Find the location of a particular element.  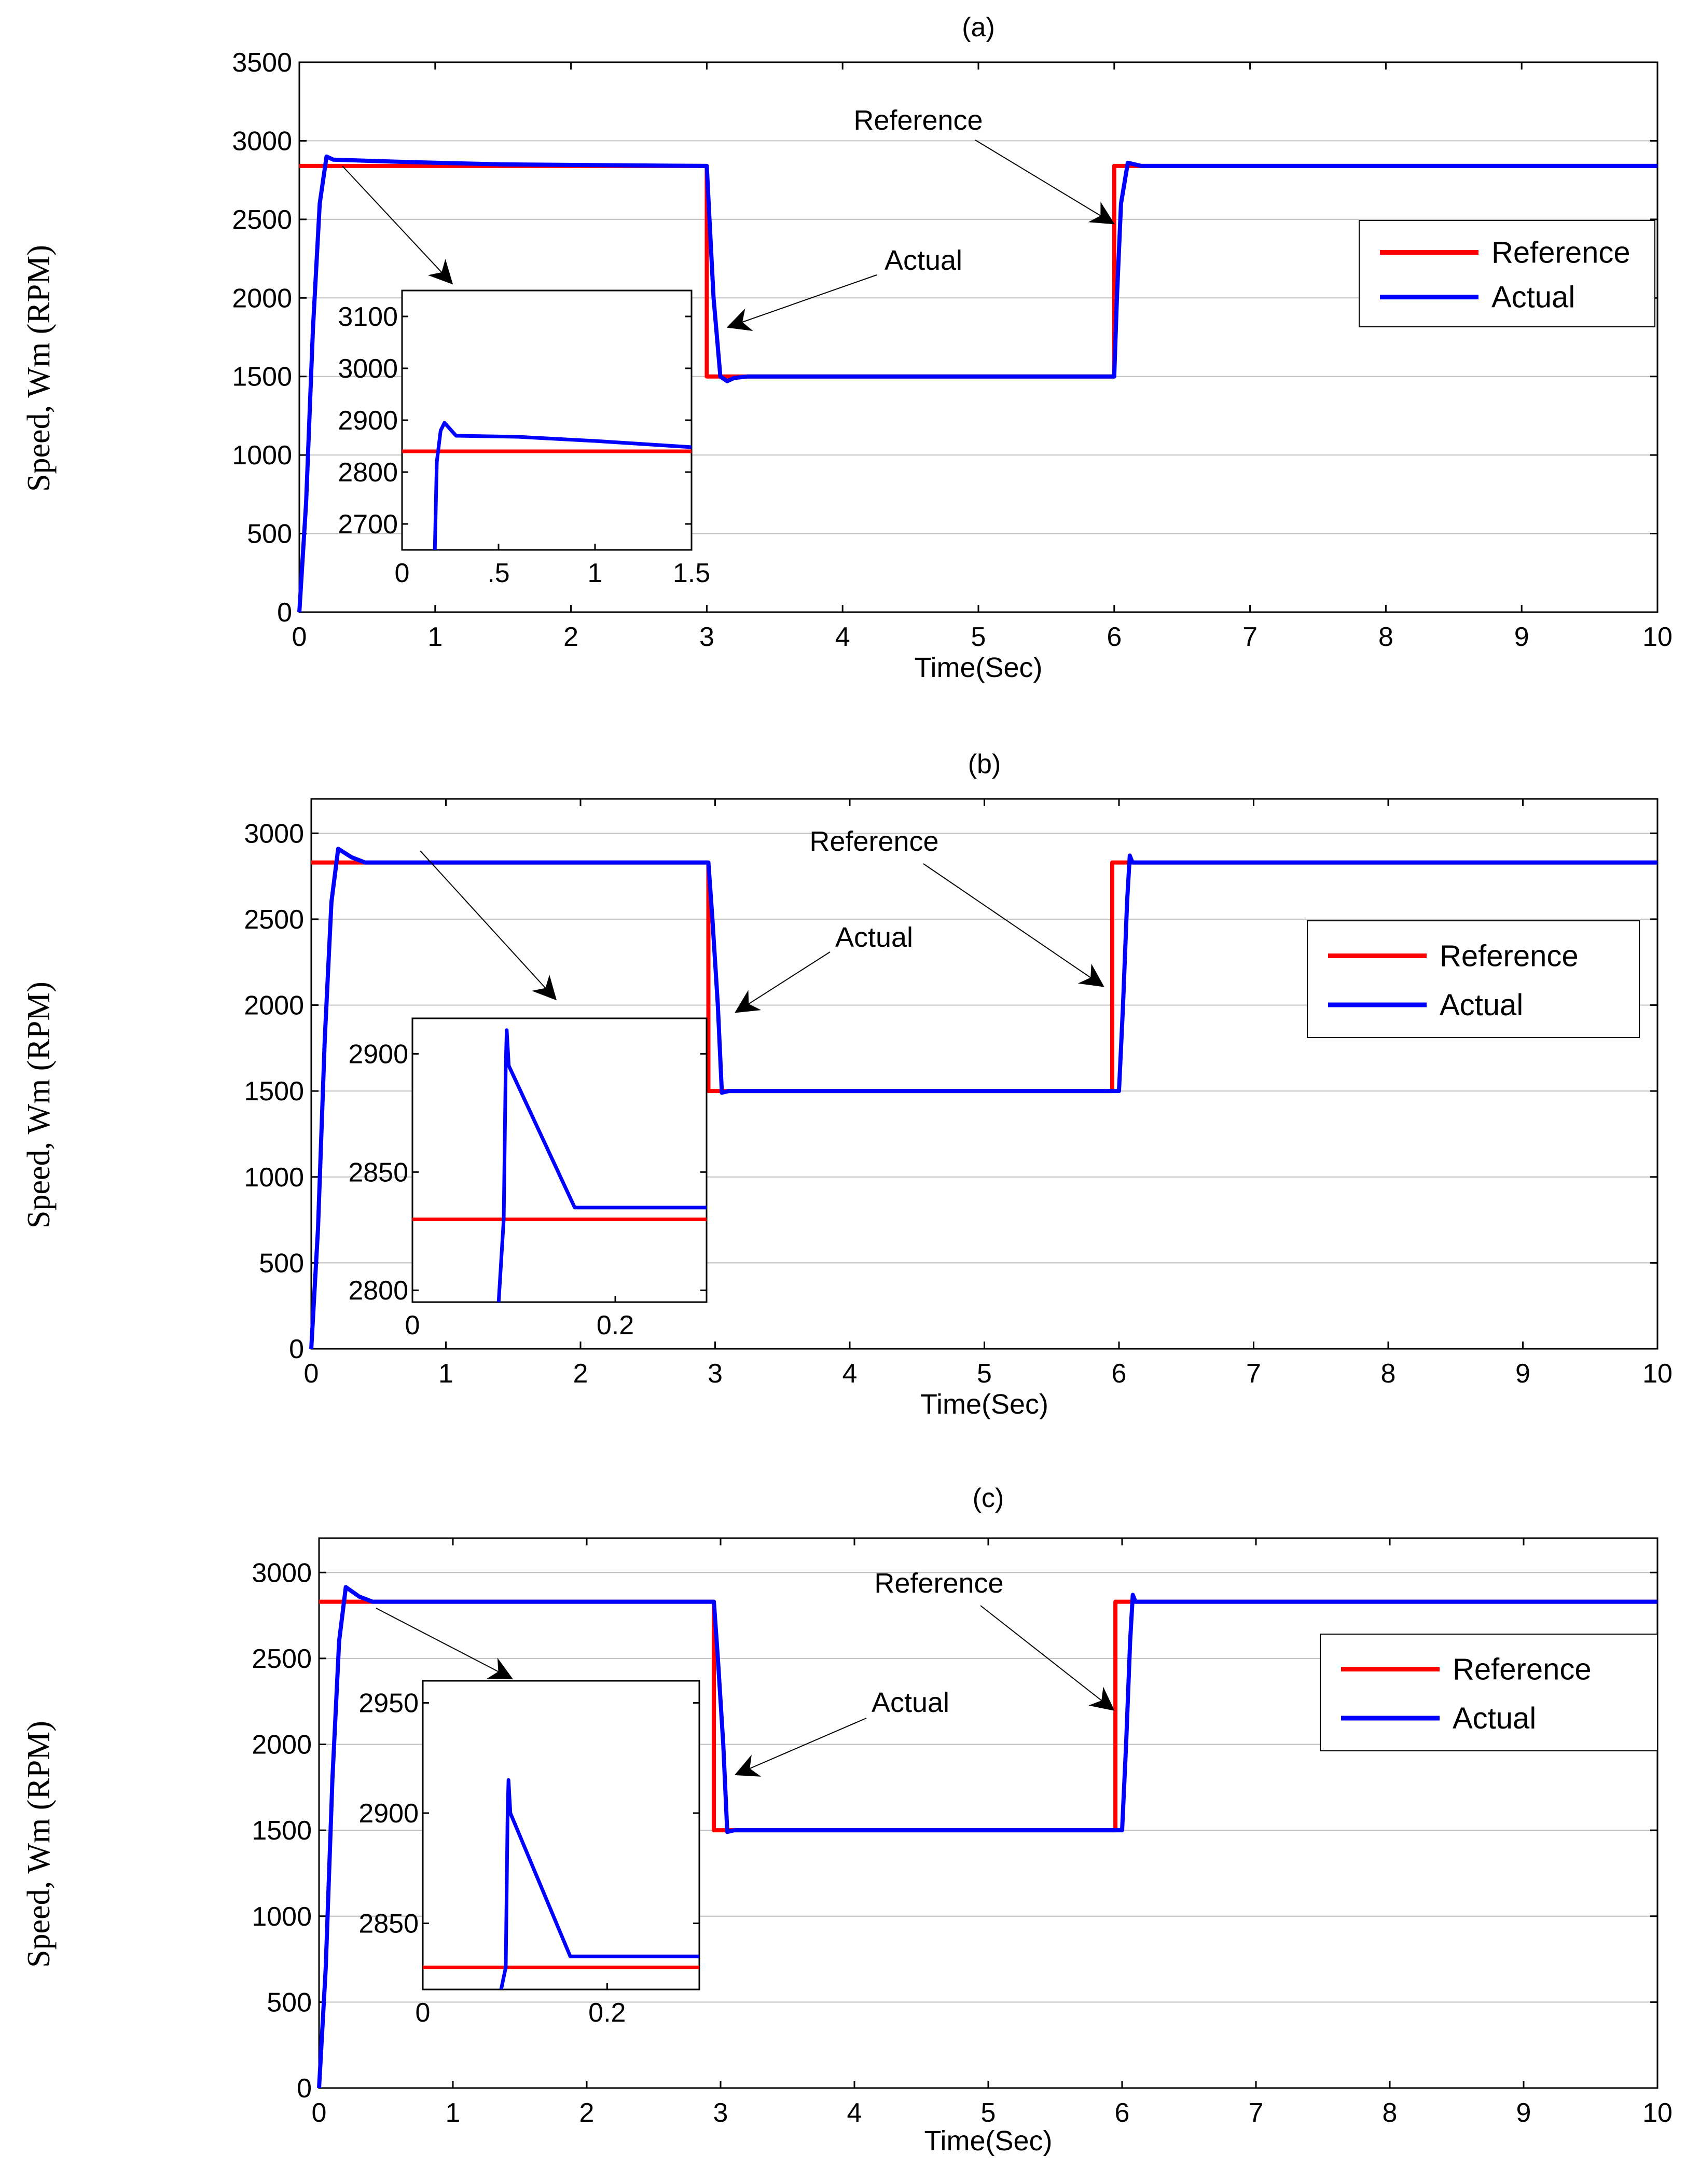

annotation-reference: Reference is located at coordinates (938, 1583).